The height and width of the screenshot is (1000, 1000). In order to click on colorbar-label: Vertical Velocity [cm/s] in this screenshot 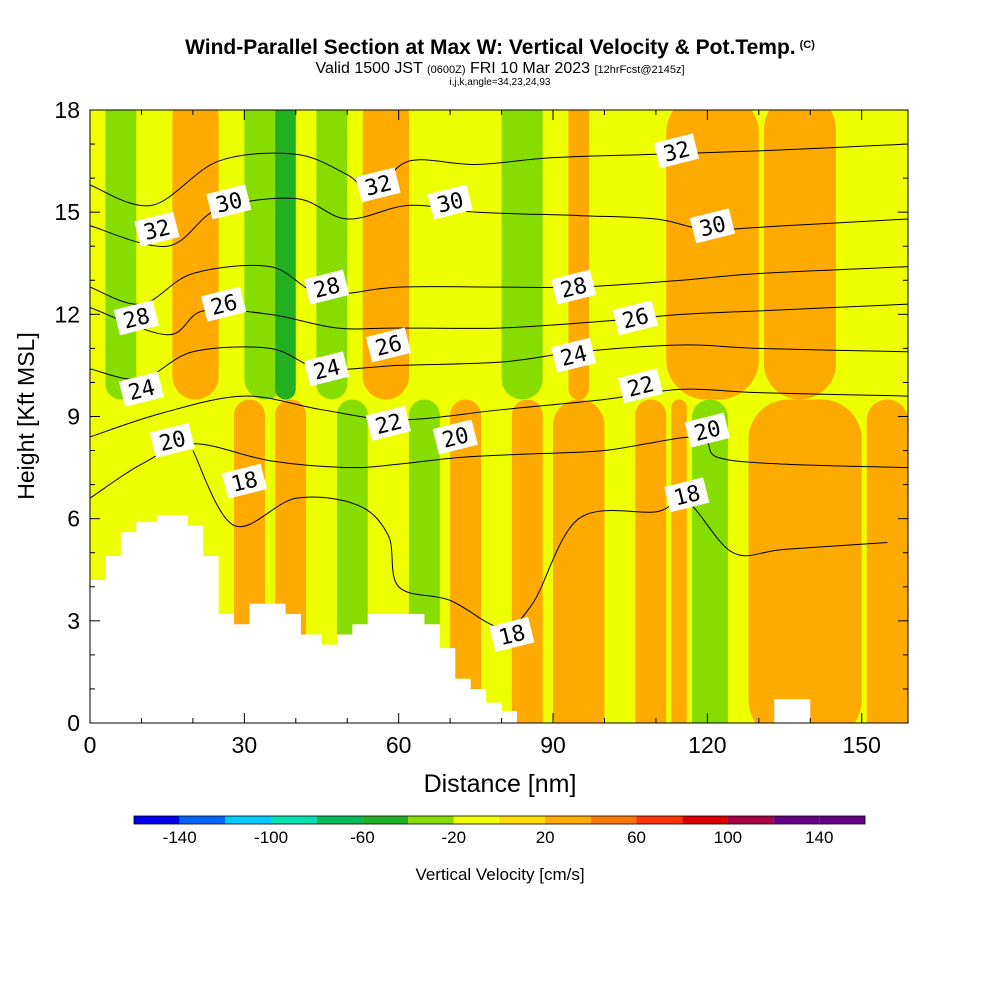, I will do `click(499, 874)`.